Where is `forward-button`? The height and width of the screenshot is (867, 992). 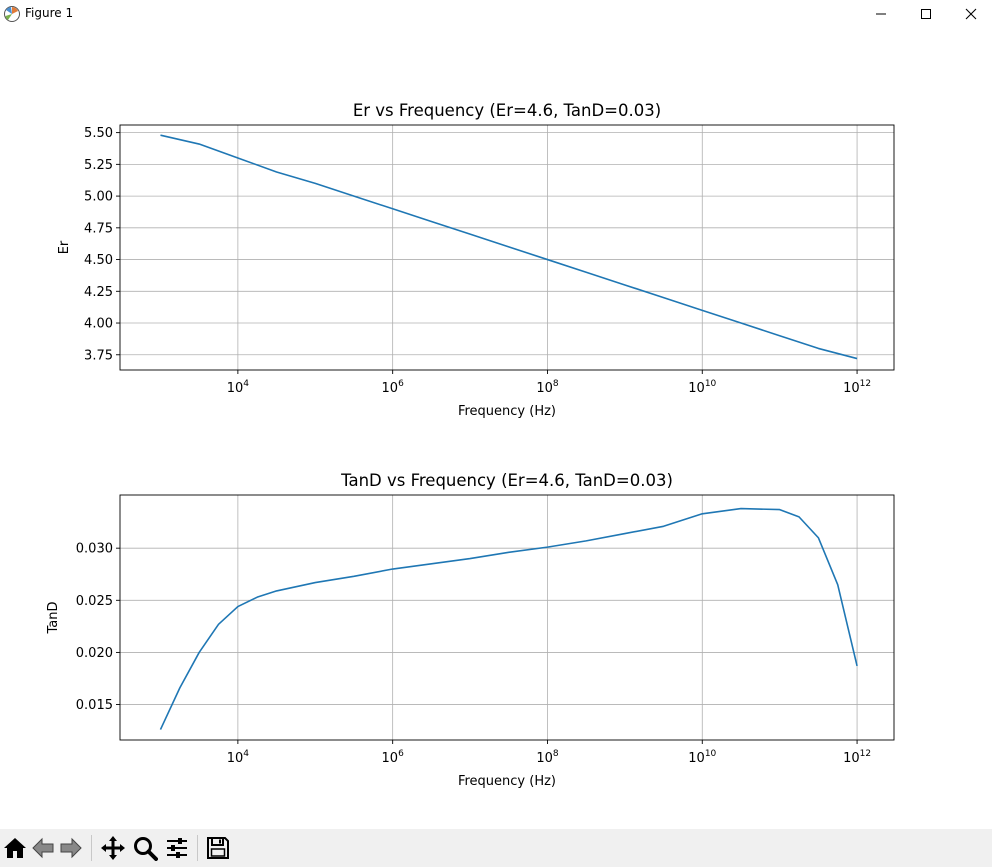
forward-button is located at coordinates (71, 848).